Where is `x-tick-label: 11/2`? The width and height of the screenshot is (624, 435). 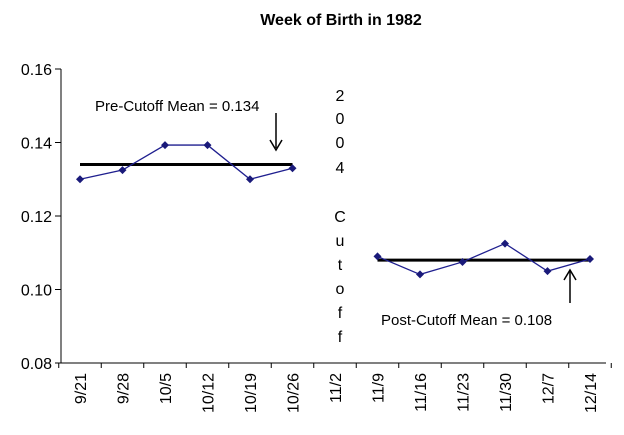 x-tick-label: 11/2 is located at coordinates (336, 388).